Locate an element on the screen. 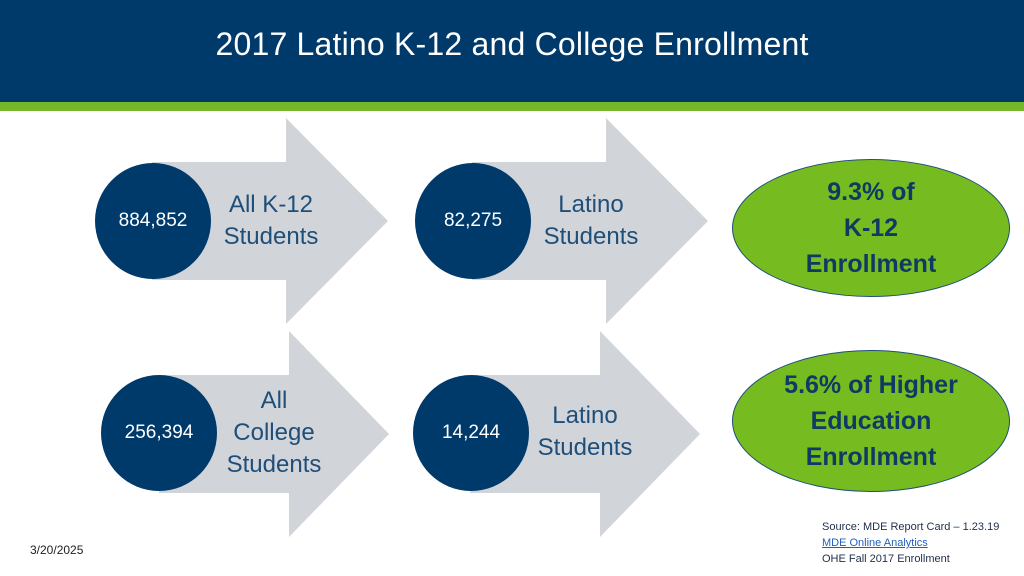  slide-date: 3/20/2025 is located at coordinates (57, 550).